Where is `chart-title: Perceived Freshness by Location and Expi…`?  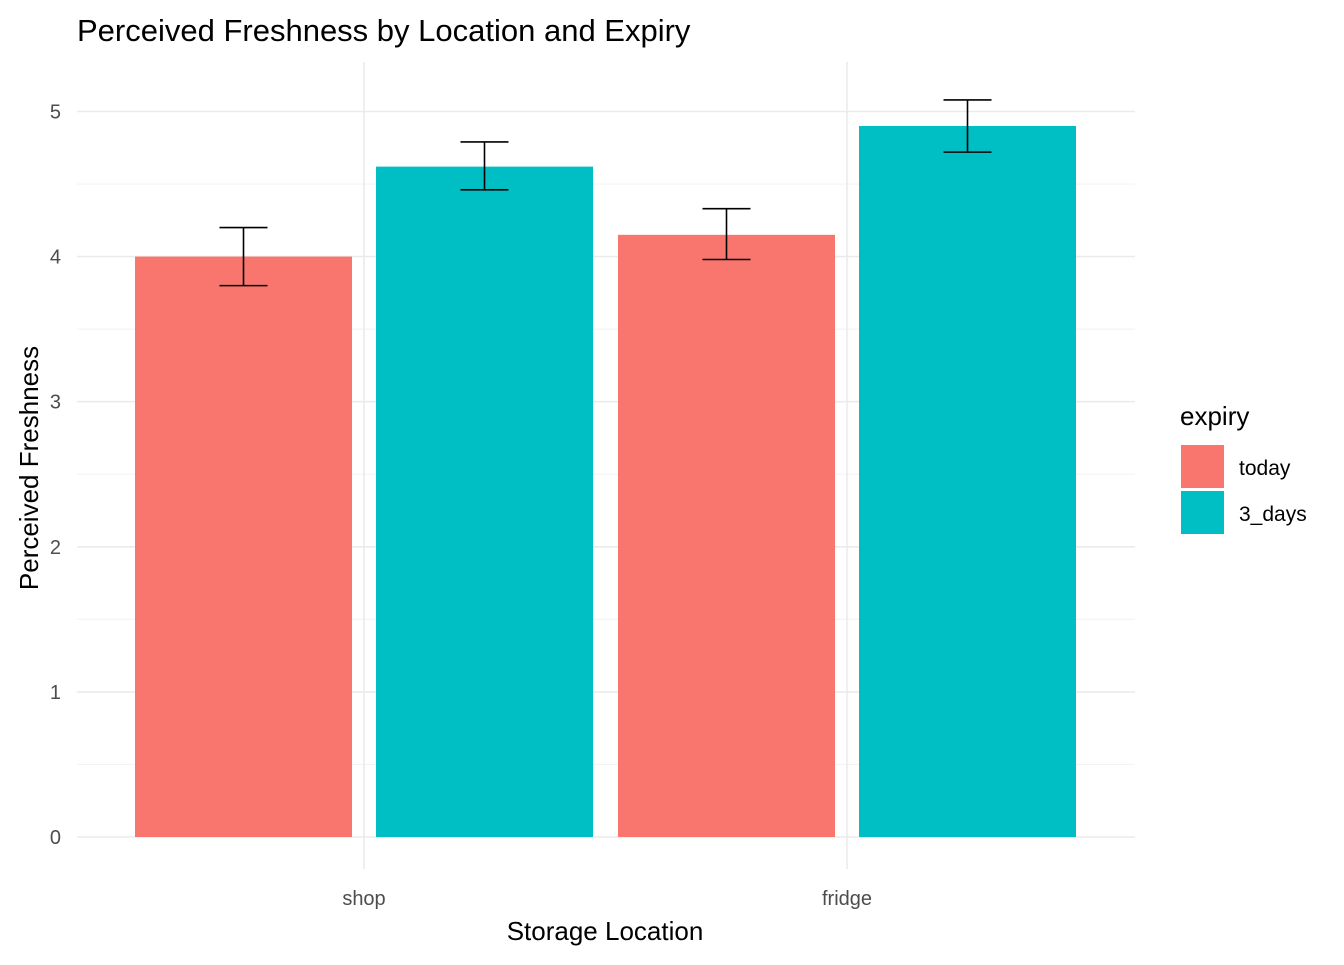
chart-title: Perceived Freshness by Location and Expi… is located at coordinates (384, 30).